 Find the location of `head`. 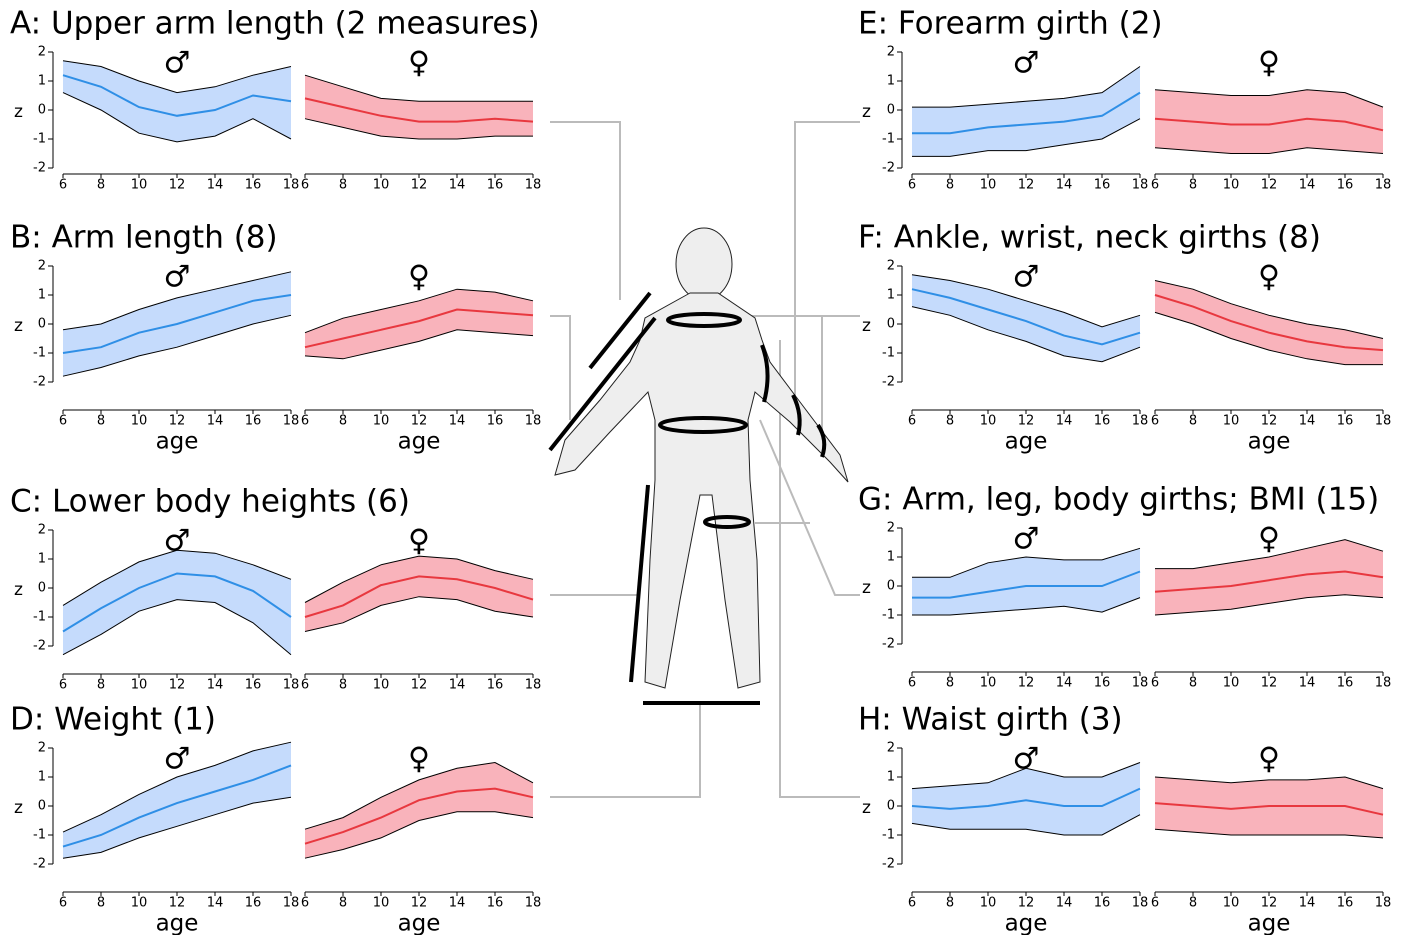

head is located at coordinates (704, 264).